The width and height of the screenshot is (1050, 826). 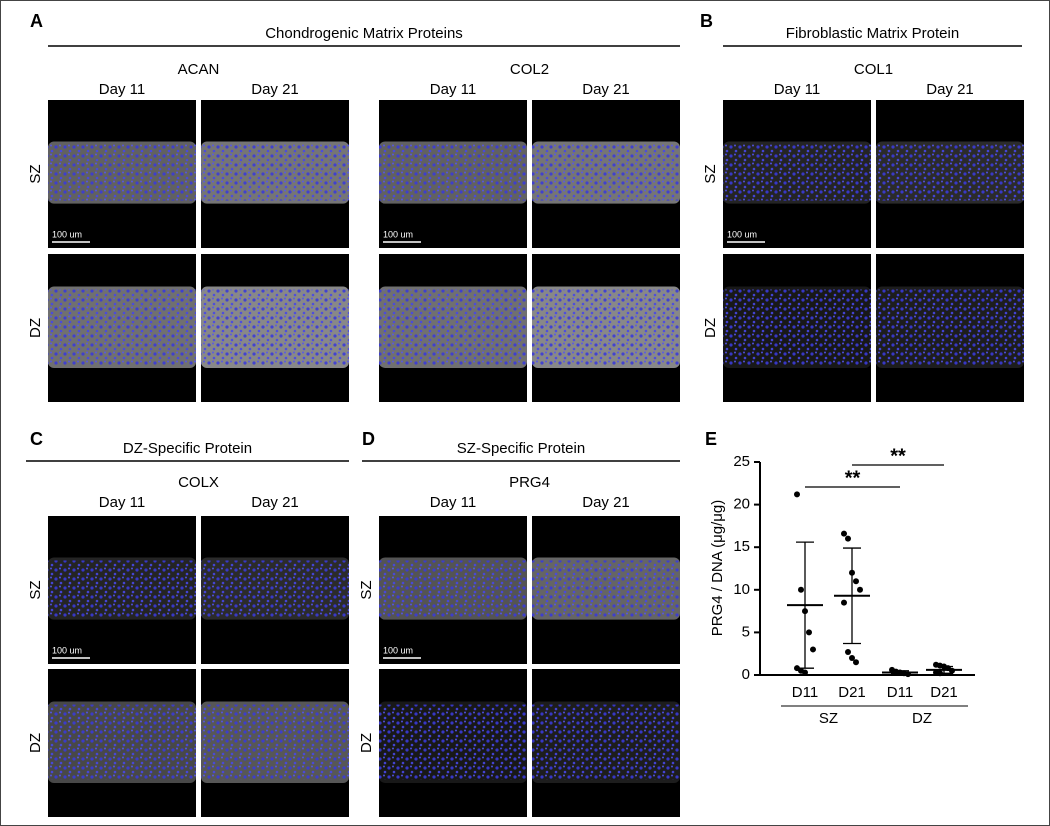 What do you see at coordinates (364, 33) in the screenshot?
I see `panel-title: Chondrogenic Matrix Proteins` at bounding box center [364, 33].